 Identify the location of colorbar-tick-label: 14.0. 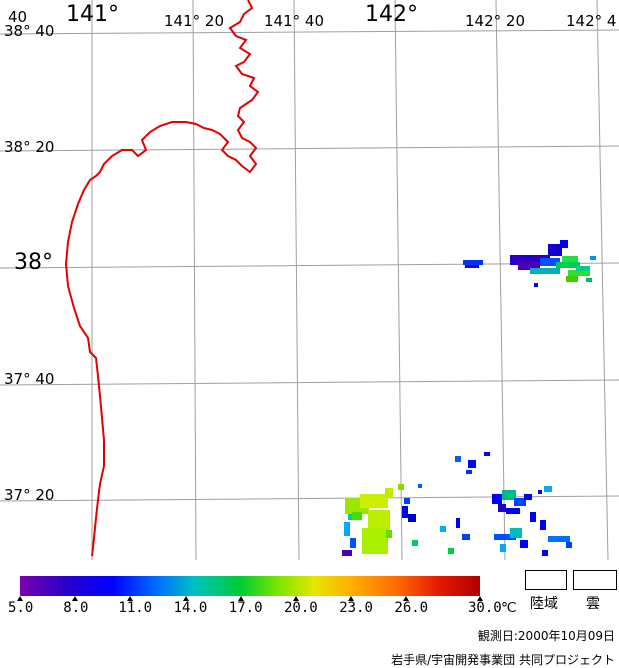
(190, 608).